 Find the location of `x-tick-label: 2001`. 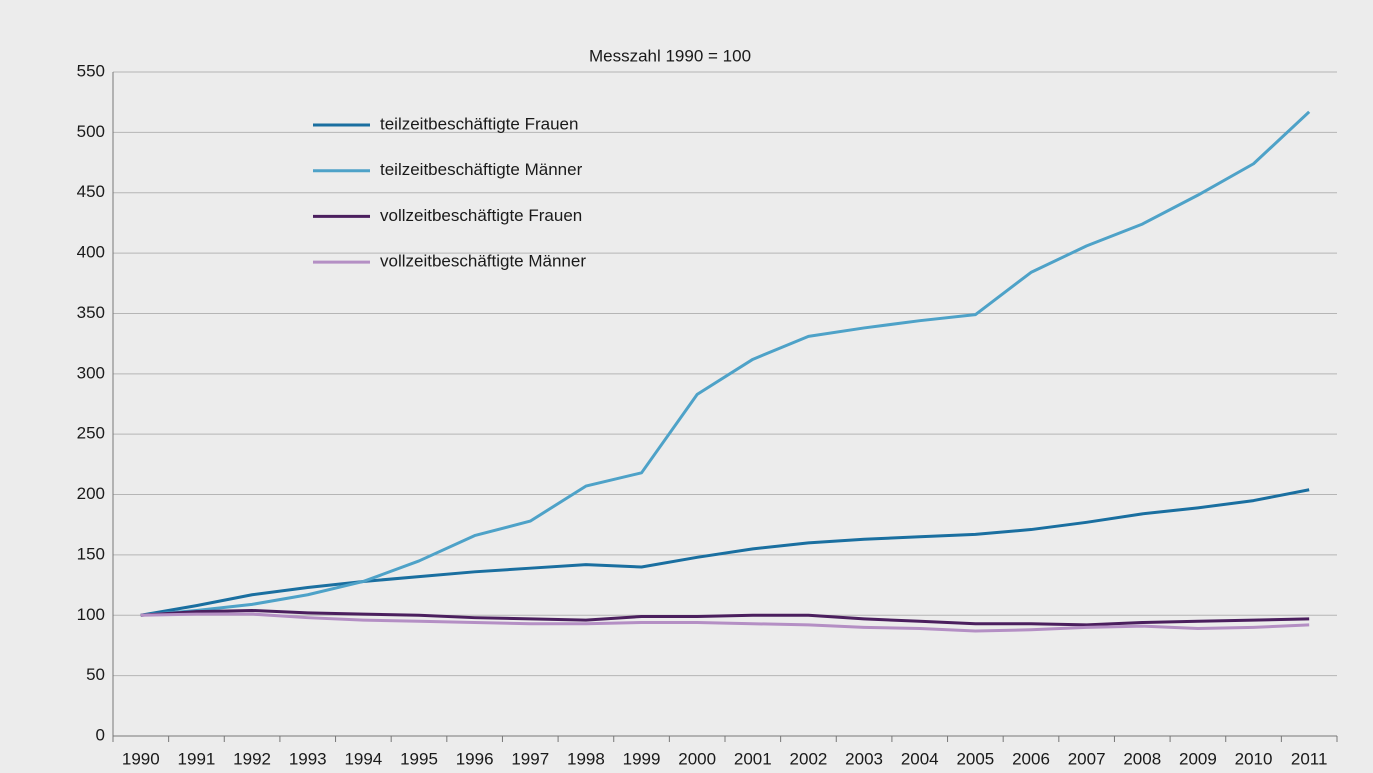

x-tick-label: 2001 is located at coordinates (753, 758).